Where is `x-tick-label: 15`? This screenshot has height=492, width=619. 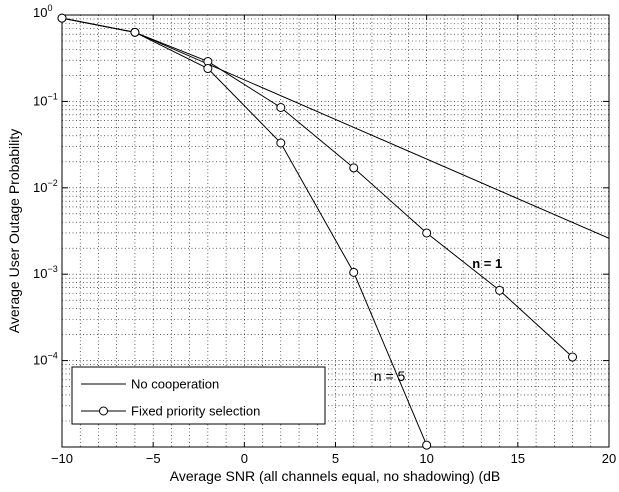
x-tick-label: 15 is located at coordinates (518, 458).